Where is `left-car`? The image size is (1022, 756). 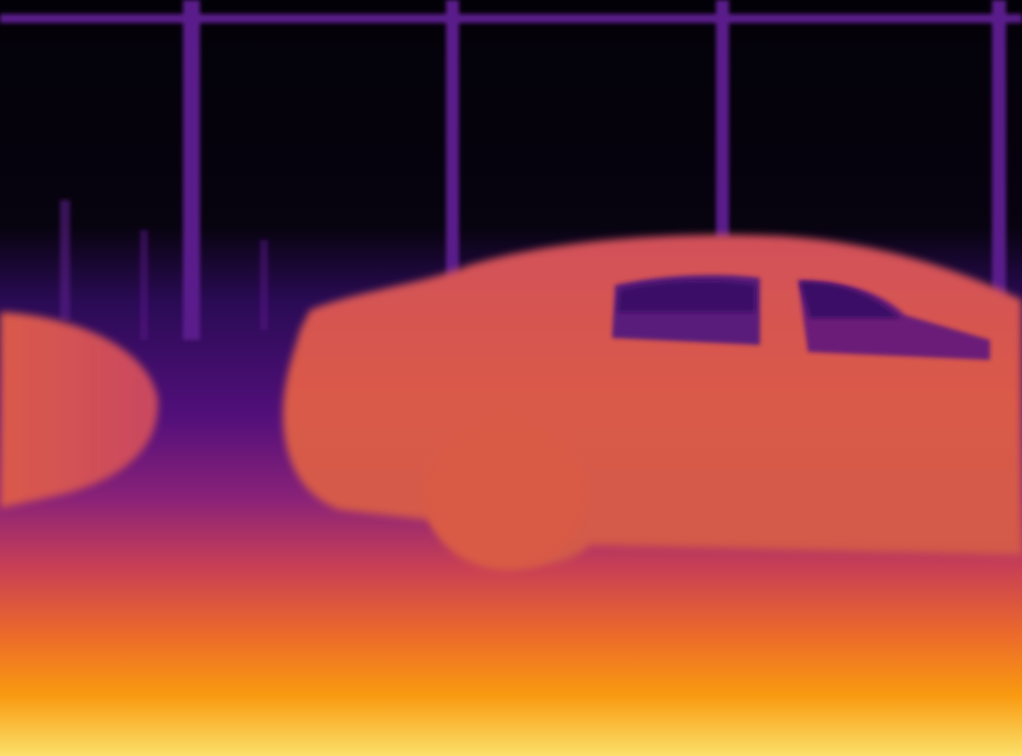
left-car is located at coordinates (79, 410).